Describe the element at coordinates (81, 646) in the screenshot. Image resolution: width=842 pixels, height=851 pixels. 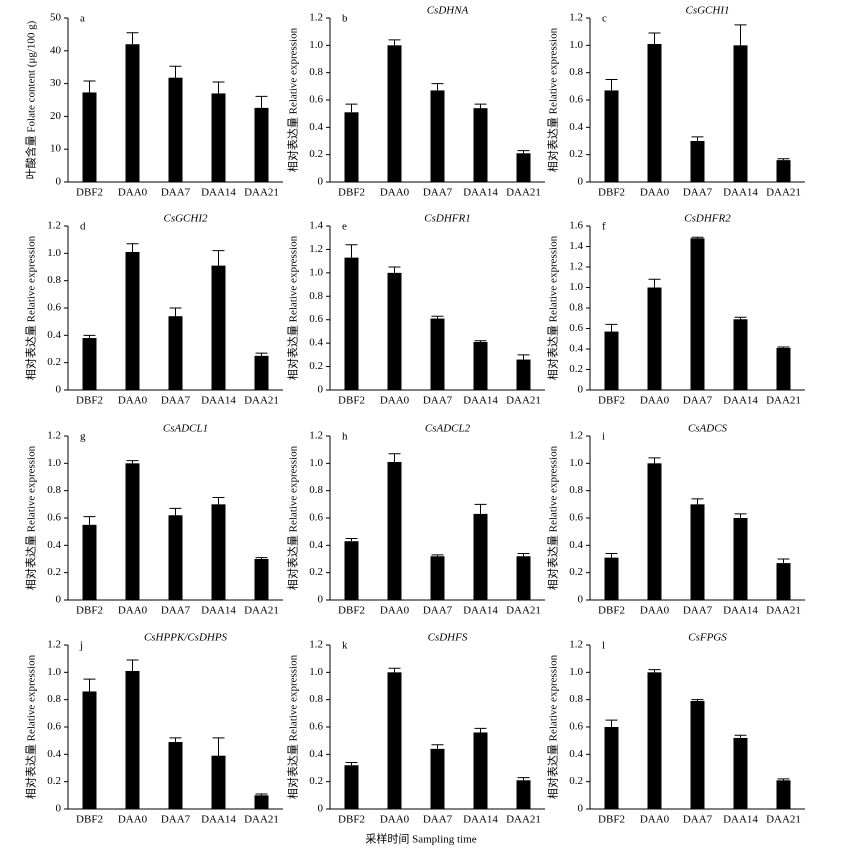
I see `panel-label: j` at that location.